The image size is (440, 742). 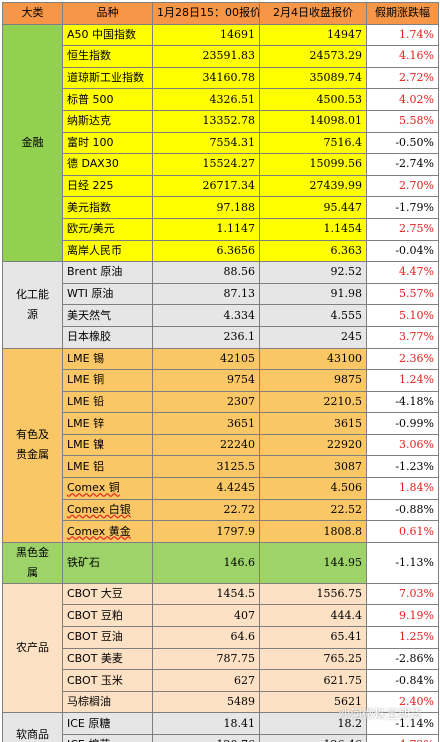 I want to click on instrument-name: Brent 原油, so click(x=95, y=272).